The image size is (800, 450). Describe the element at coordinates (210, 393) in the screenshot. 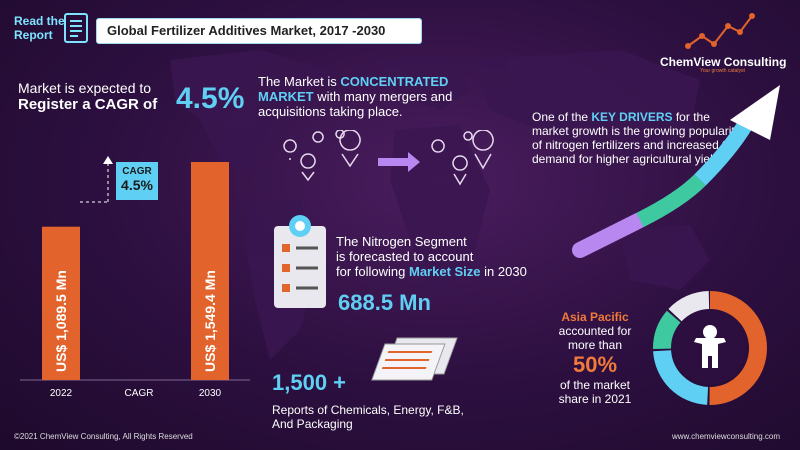

I see `x-tick-2030: 2030` at that location.